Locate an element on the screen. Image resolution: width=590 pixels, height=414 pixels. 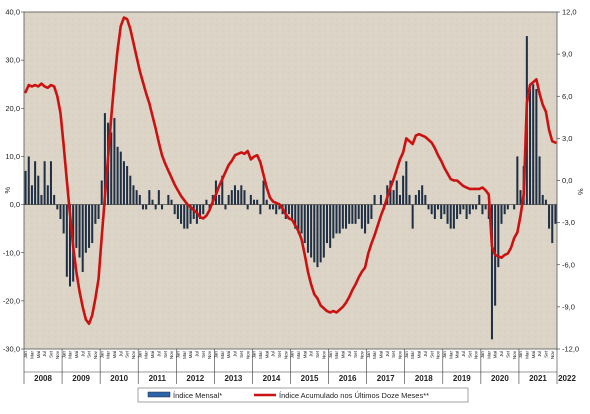
left-tick-label: 10,0 is located at coordinates (12, 156).